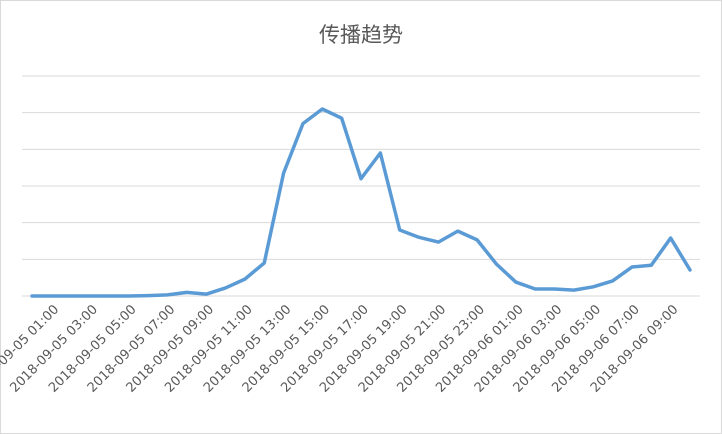  Describe the element at coordinates (361, 35) in the screenshot. I see `chart-title: 传播趋势` at that location.